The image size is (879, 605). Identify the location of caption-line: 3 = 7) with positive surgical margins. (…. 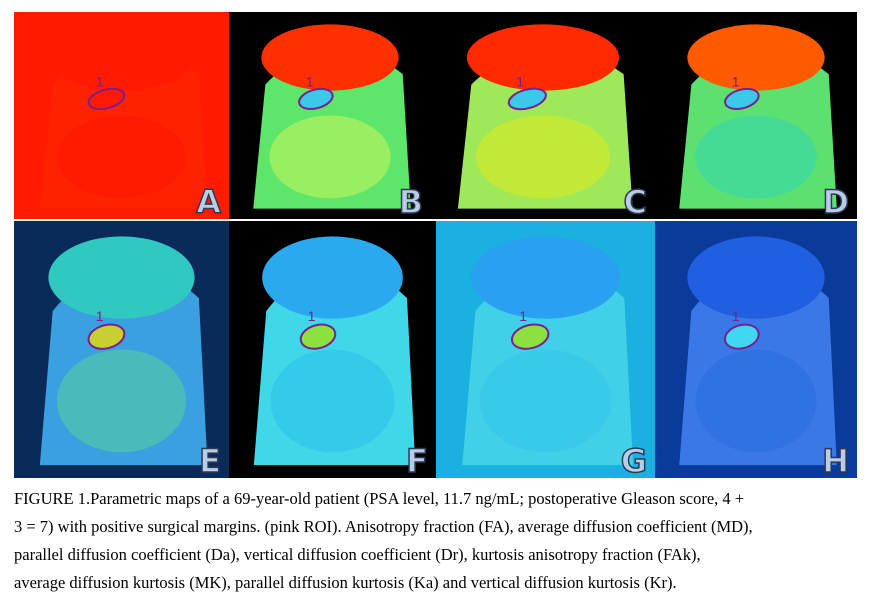
(383, 526).